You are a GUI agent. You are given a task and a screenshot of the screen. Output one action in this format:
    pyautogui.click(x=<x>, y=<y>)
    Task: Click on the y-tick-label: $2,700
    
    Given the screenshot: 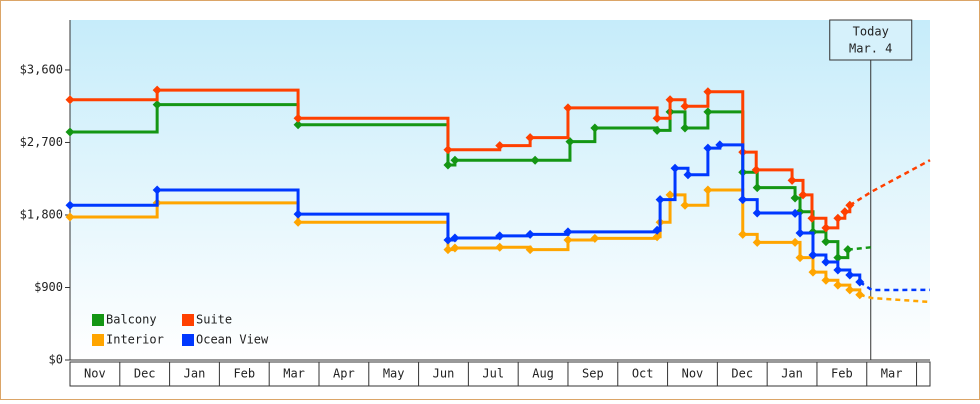 What is the action you would take?
    pyautogui.click(x=41, y=142)
    